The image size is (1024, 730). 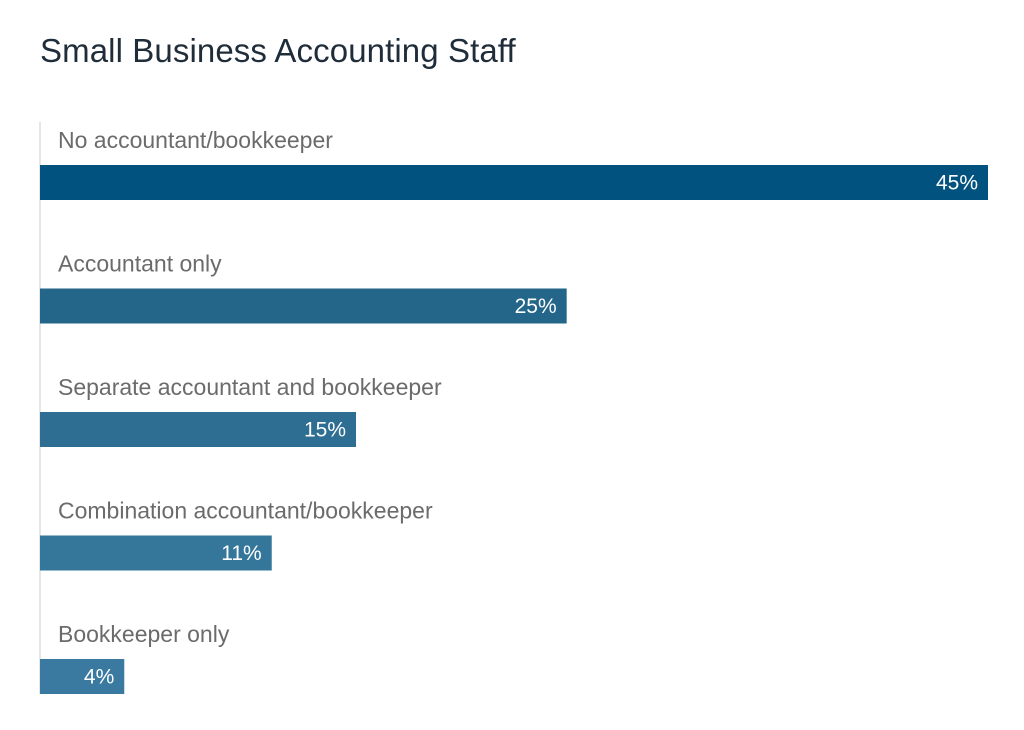 What do you see at coordinates (278, 50) in the screenshot?
I see `chart-title: Small Business Accounting Staff` at bounding box center [278, 50].